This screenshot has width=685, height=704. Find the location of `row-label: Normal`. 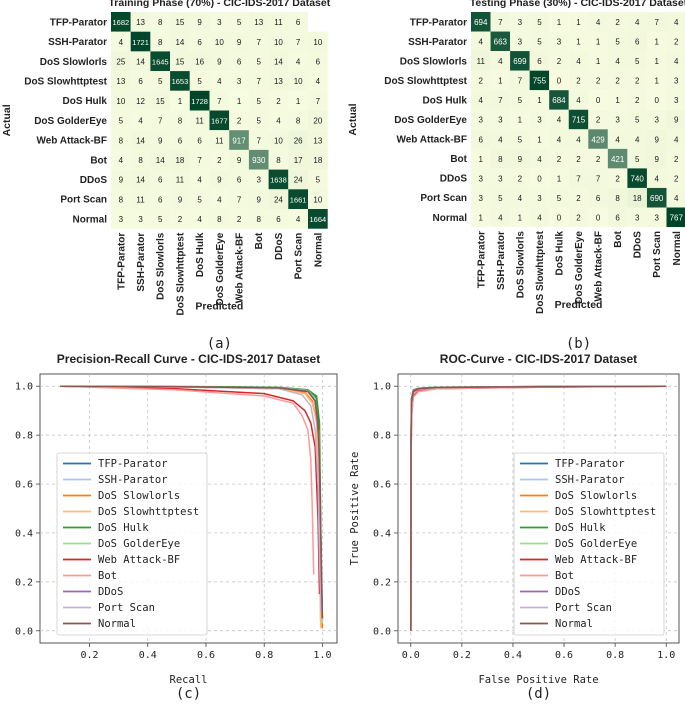

row-label: Normal is located at coordinates (90, 219).